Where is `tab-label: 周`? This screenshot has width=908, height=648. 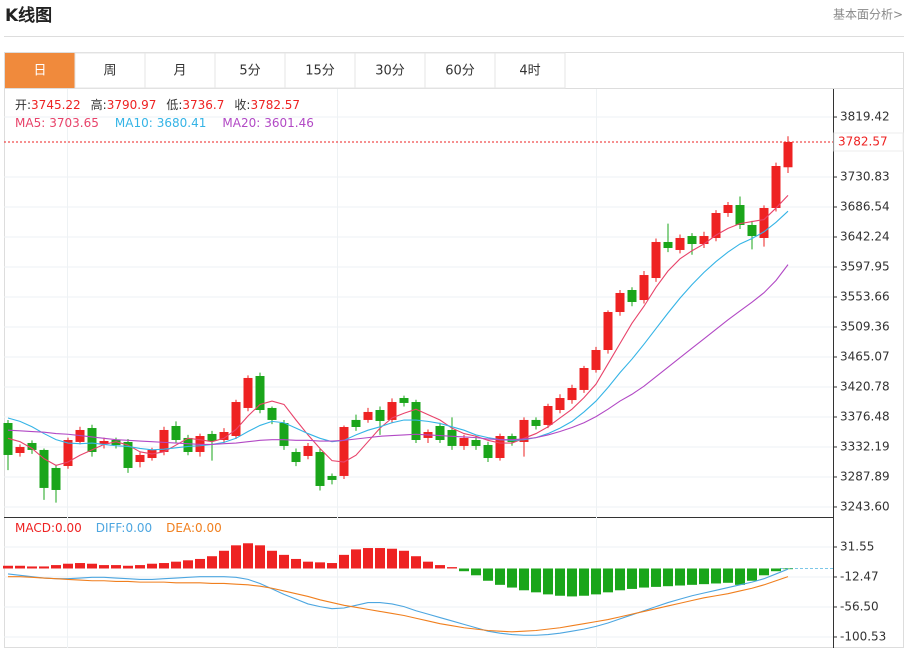
tab-label: 周 is located at coordinates (109, 71).